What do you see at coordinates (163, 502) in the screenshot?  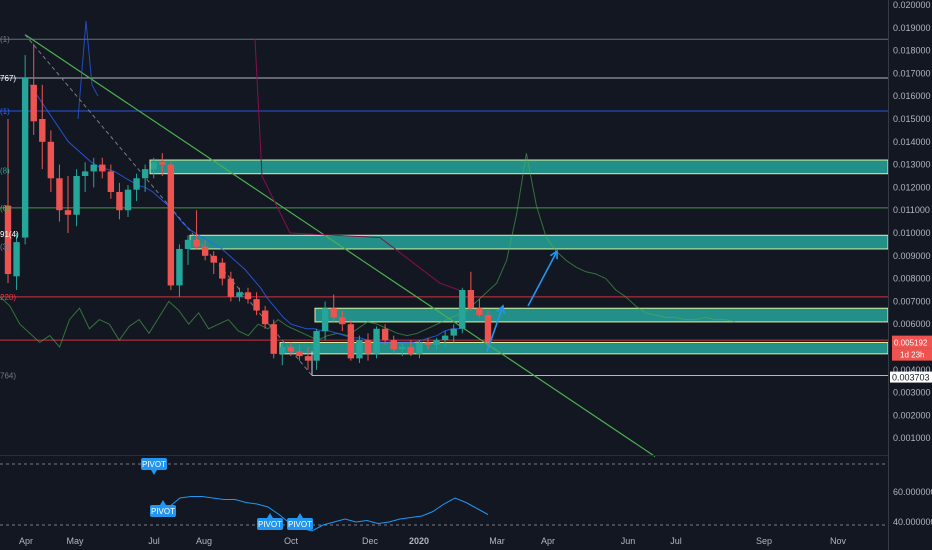 I see `pivot-badge-pointer` at bounding box center [163, 502].